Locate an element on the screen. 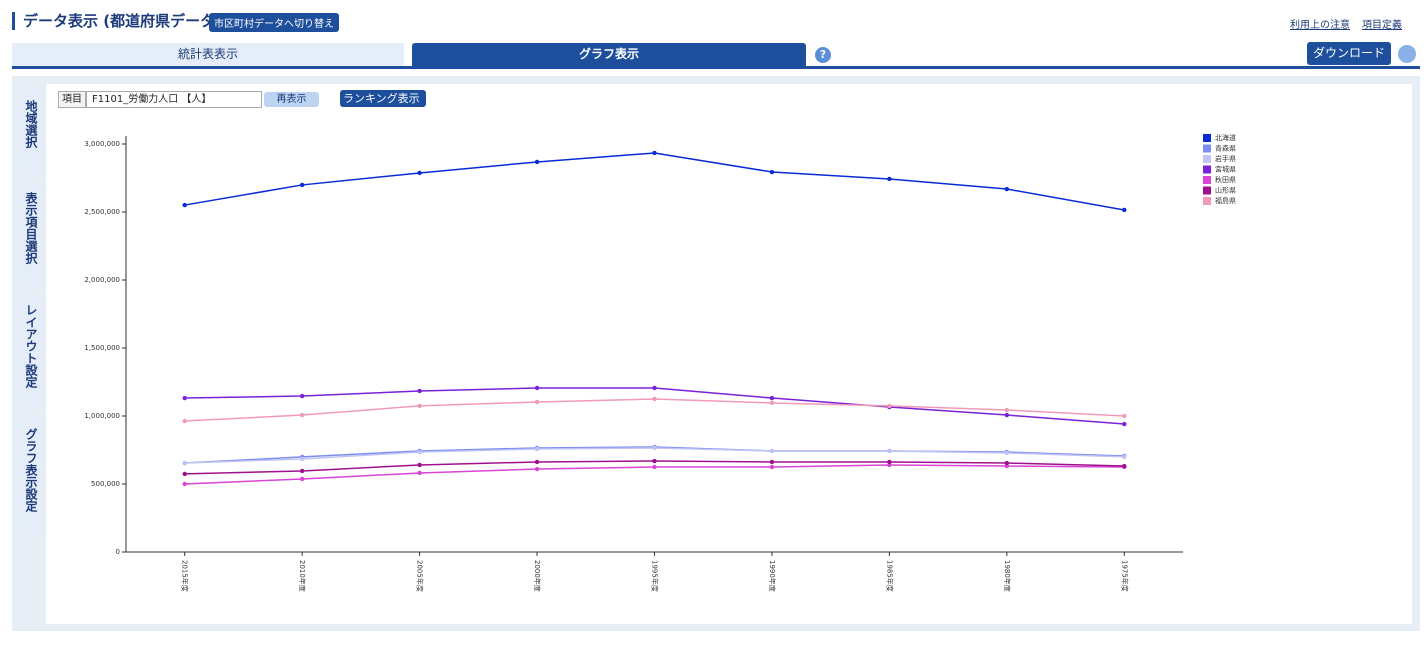 This screenshot has width=1426, height=645. legend-label: 北海道 is located at coordinates (1225, 137).